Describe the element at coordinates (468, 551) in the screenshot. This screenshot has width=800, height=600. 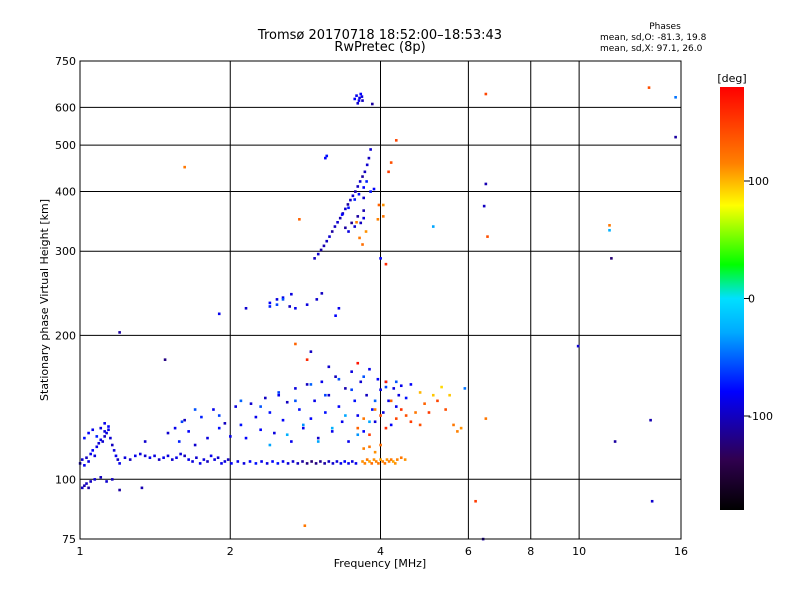
I see `x-tick-label: 6` at that location.